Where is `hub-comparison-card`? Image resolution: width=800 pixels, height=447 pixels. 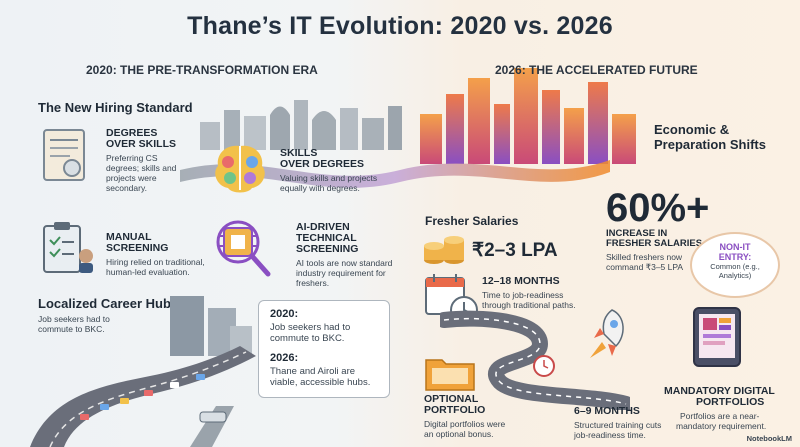
hub-comparison-card is located at coordinates (324, 349).